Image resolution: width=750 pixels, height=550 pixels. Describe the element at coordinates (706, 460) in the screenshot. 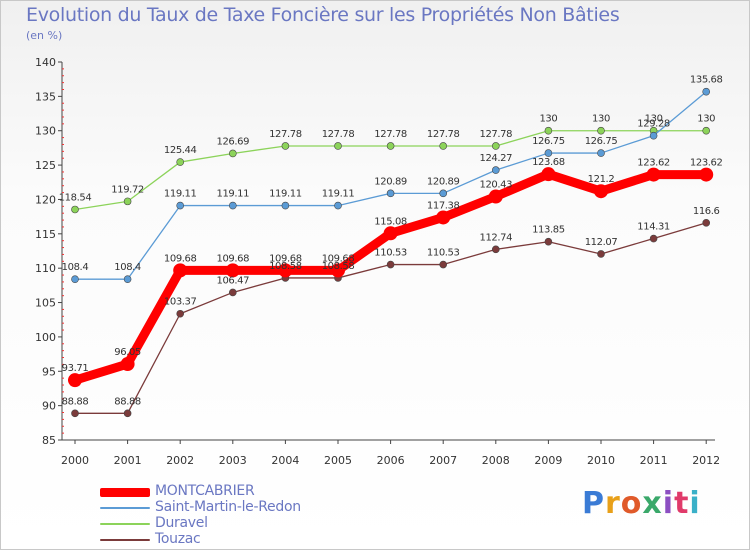

I see `x-tick-label: 2012` at that location.